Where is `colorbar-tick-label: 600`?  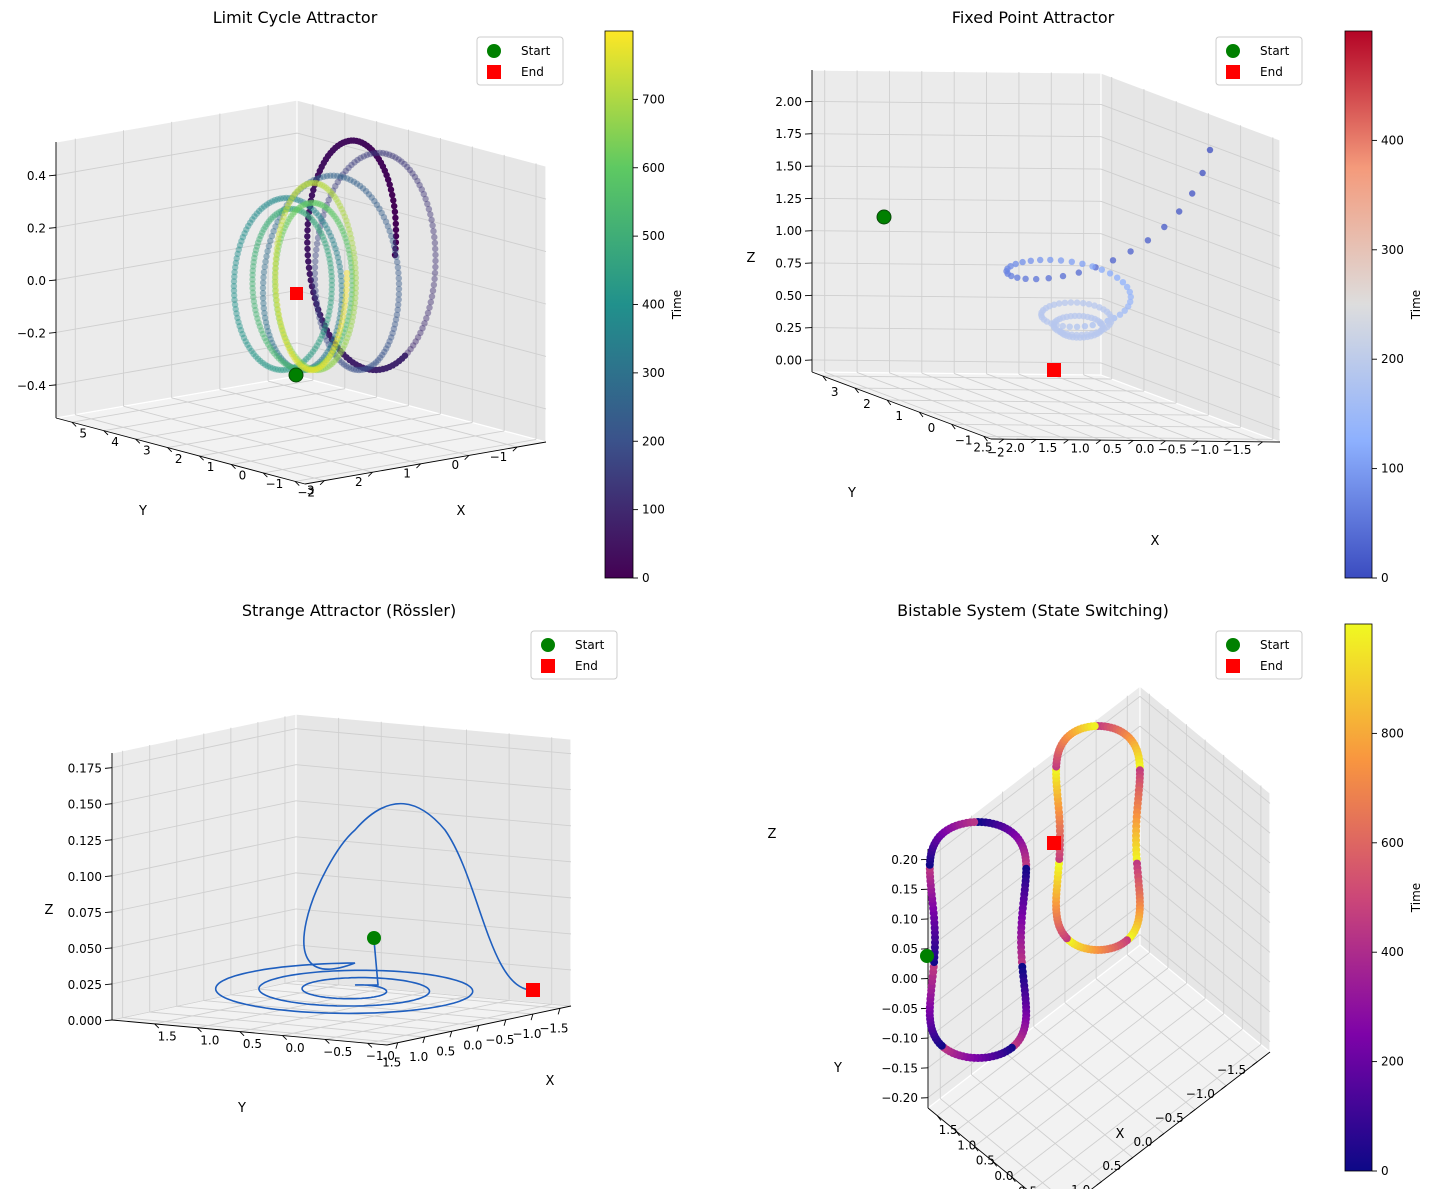
colorbar-tick-label: 600 is located at coordinates (1392, 843).